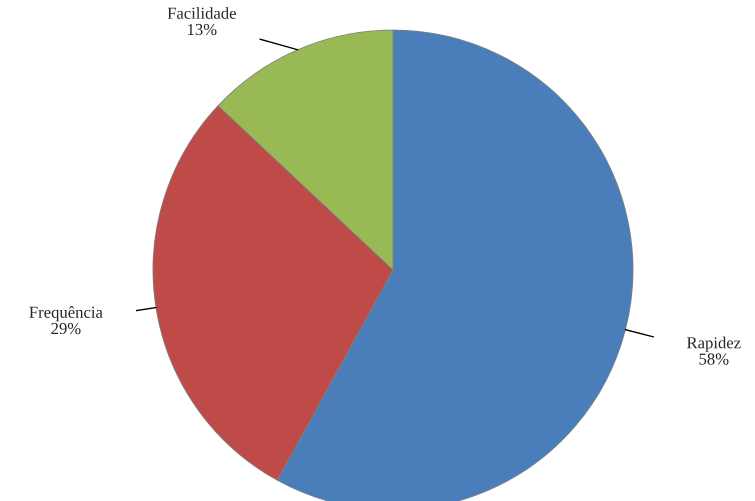 This screenshot has height=501, width=755. What do you see at coordinates (66, 328) in the screenshot?
I see `data-label: 29%` at bounding box center [66, 328].